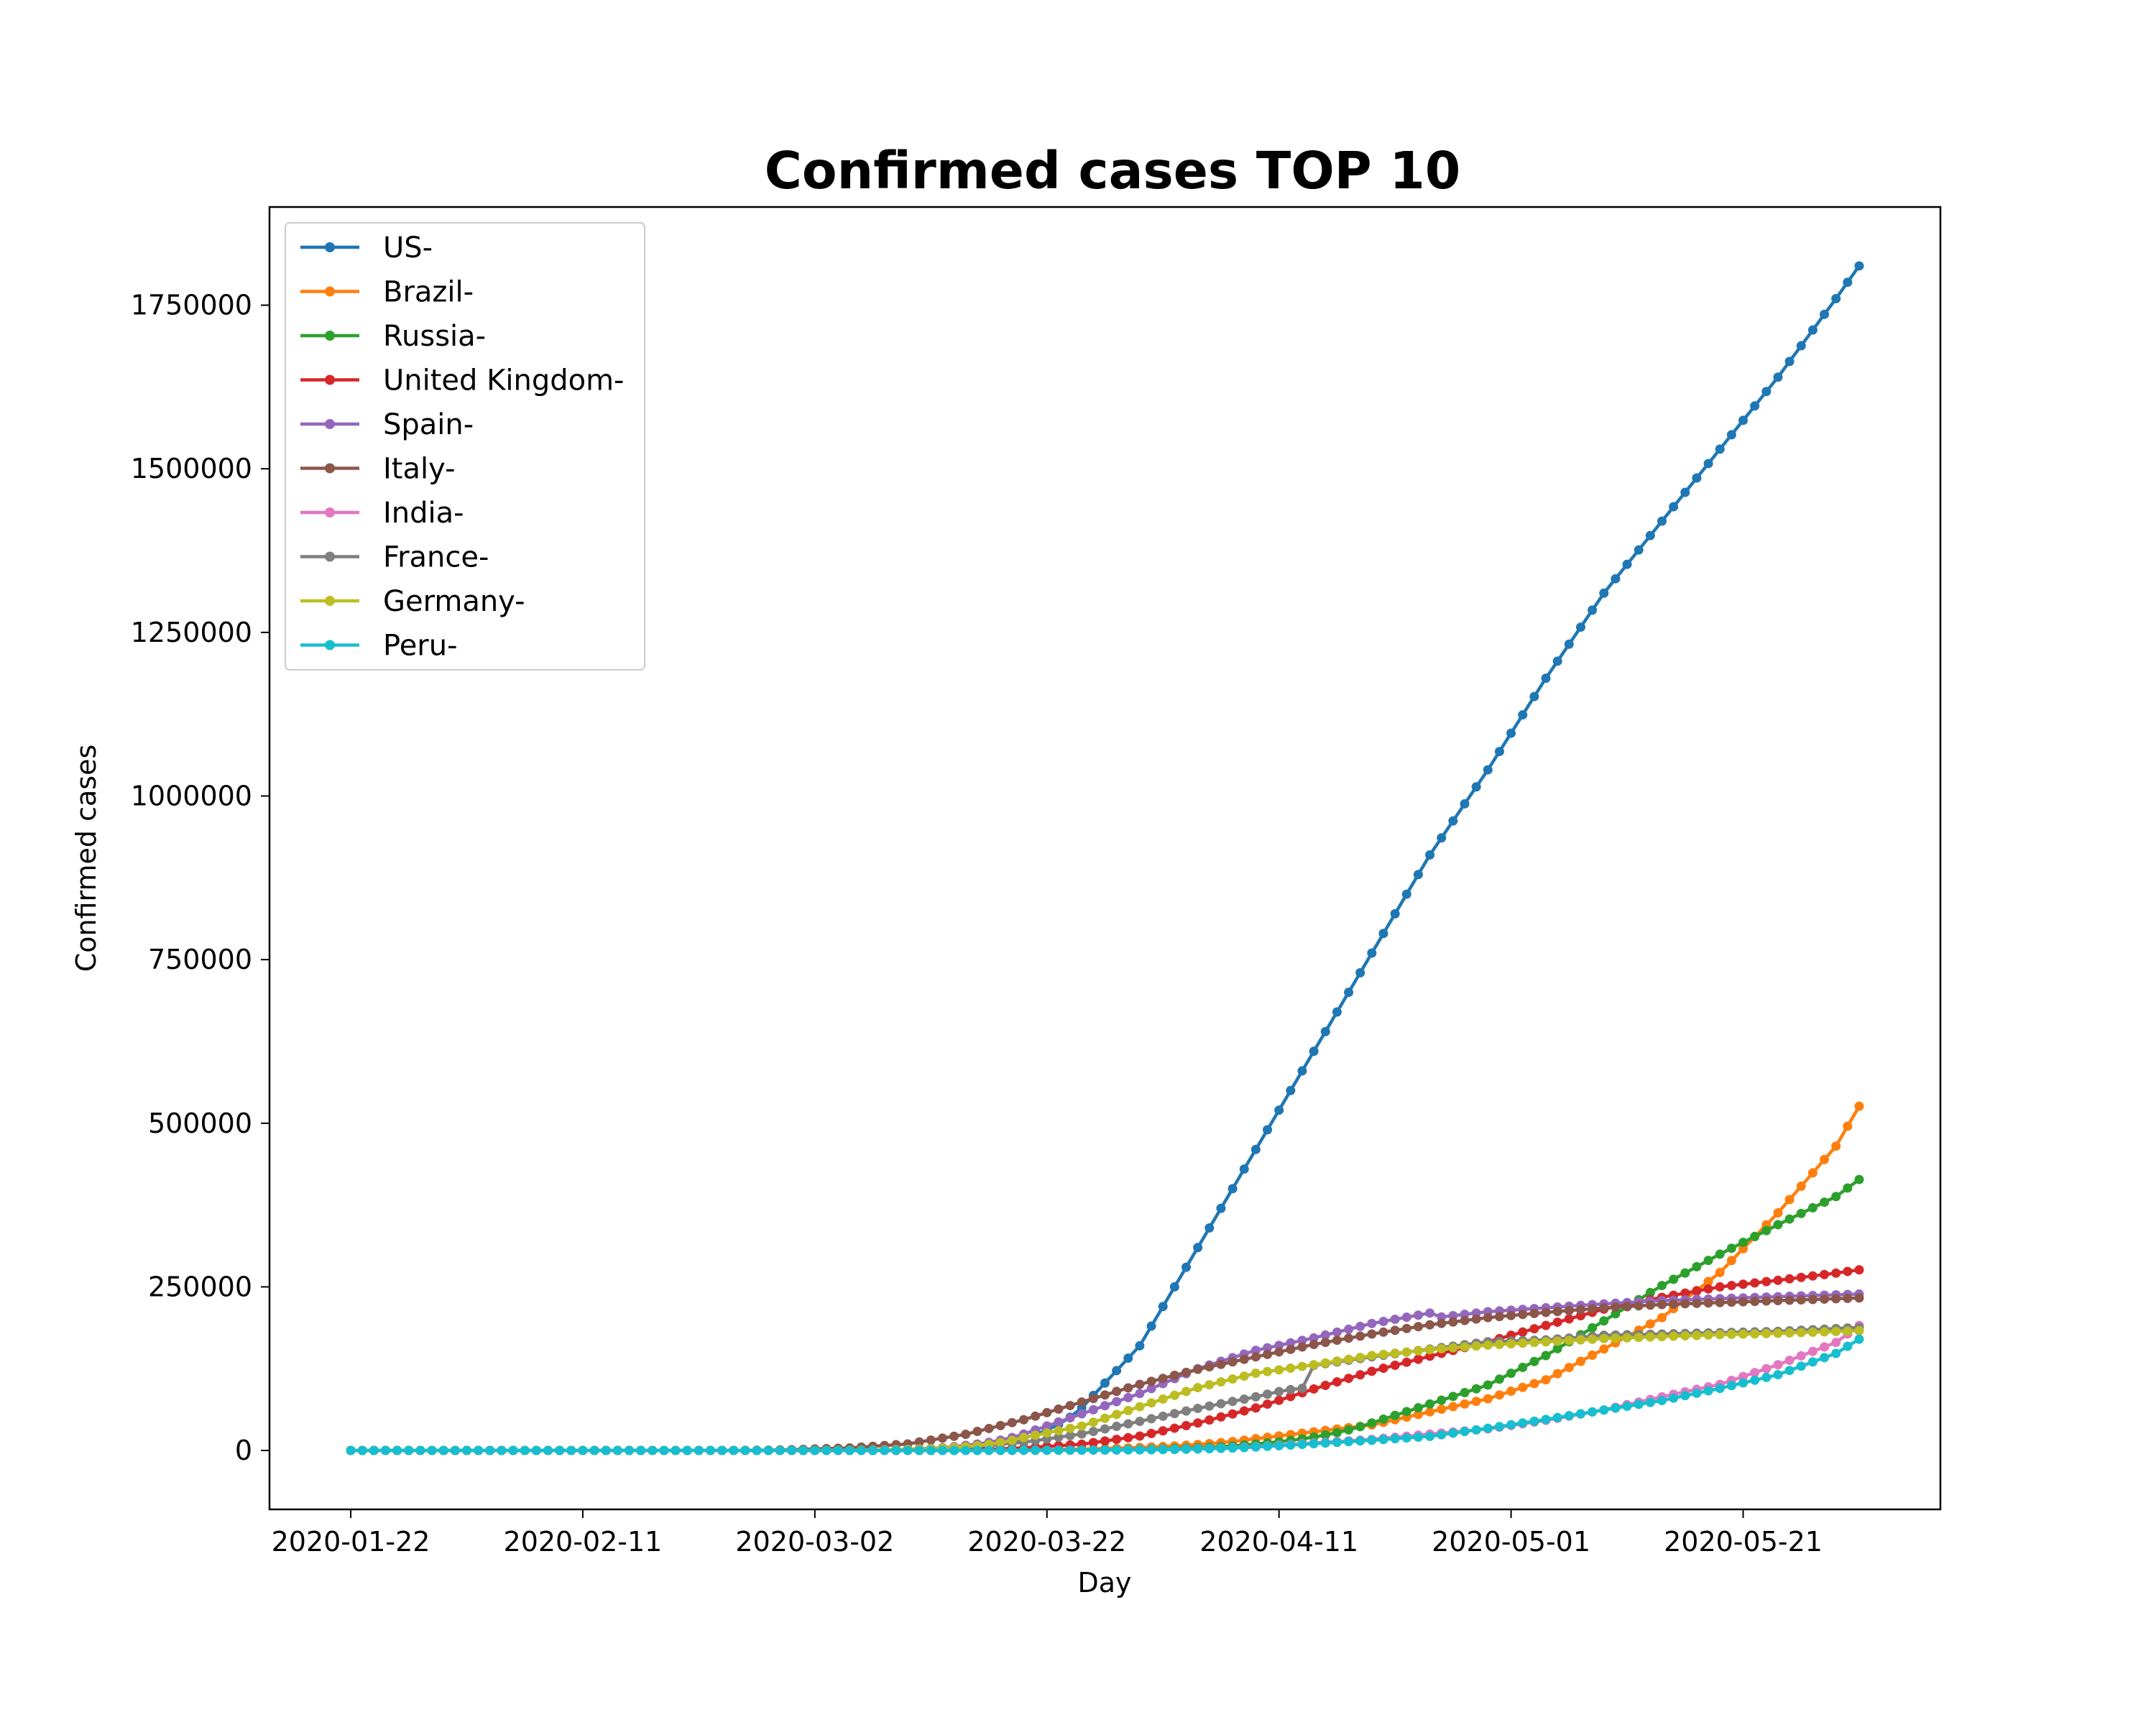  Describe the element at coordinates (351, 1542) in the screenshot. I see `x-tick-label: 2020-01-22` at that location.